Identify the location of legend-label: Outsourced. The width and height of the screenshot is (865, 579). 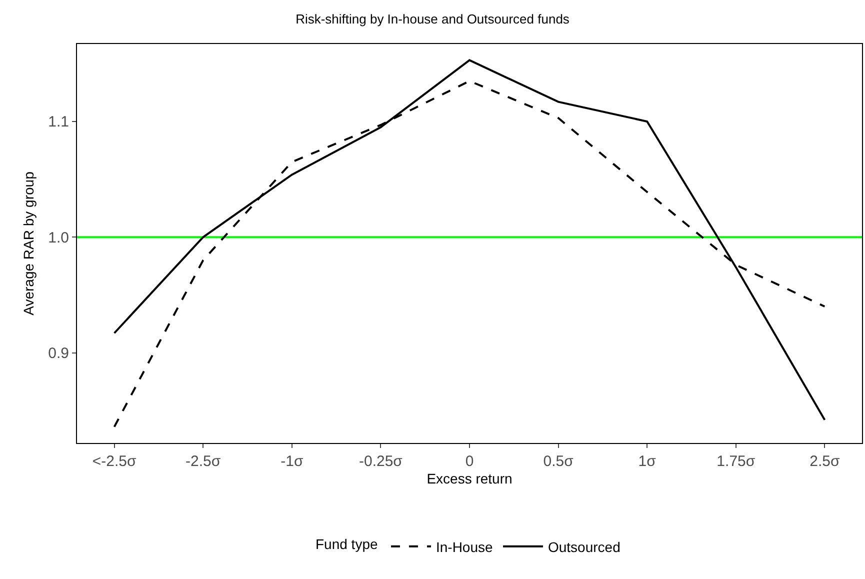
(584, 546).